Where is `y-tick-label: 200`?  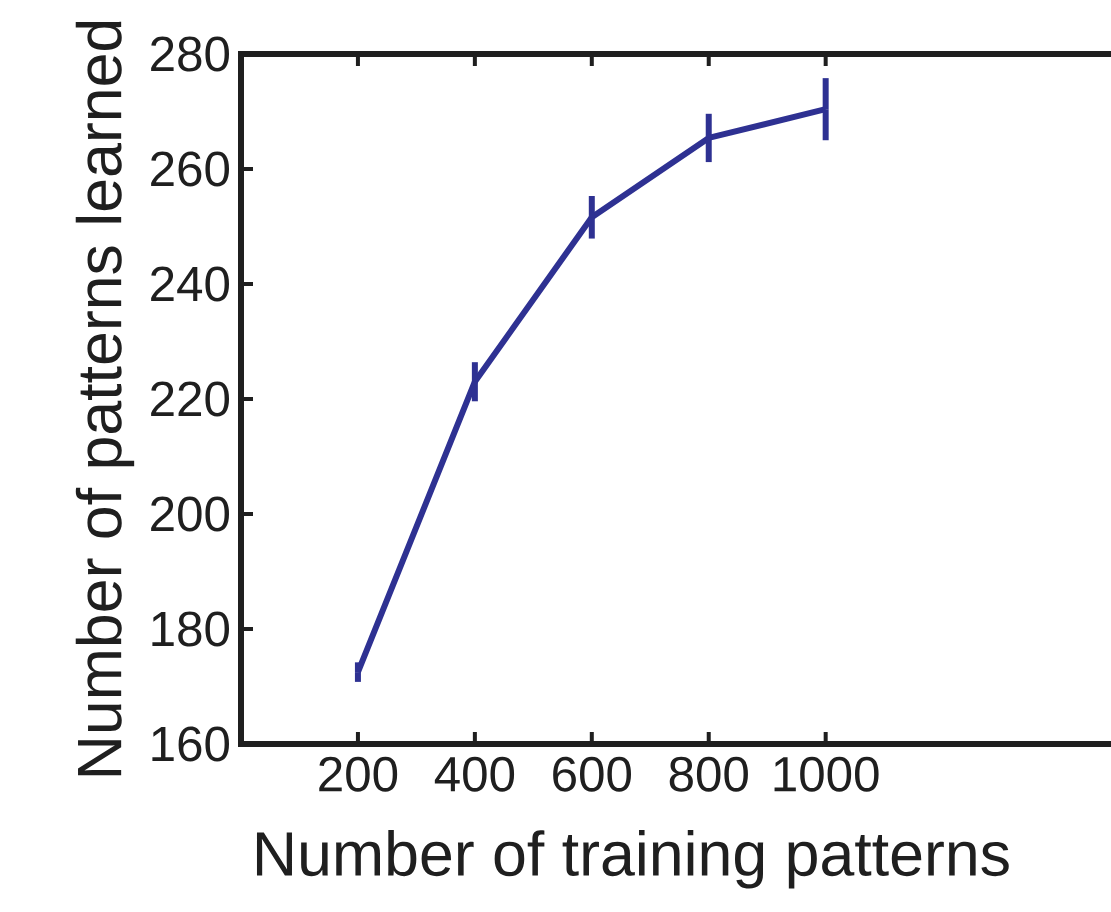 y-tick-label: 200 is located at coordinates (190, 514).